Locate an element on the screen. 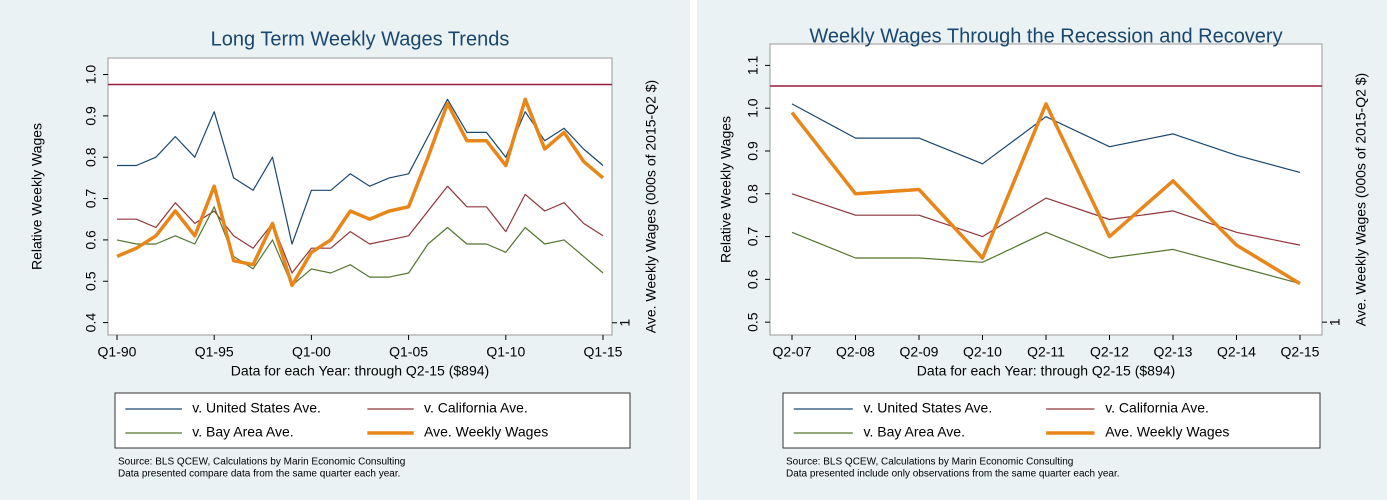 The height and width of the screenshot is (500, 1387). x-tick-label: Q2-07 is located at coordinates (792, 352).